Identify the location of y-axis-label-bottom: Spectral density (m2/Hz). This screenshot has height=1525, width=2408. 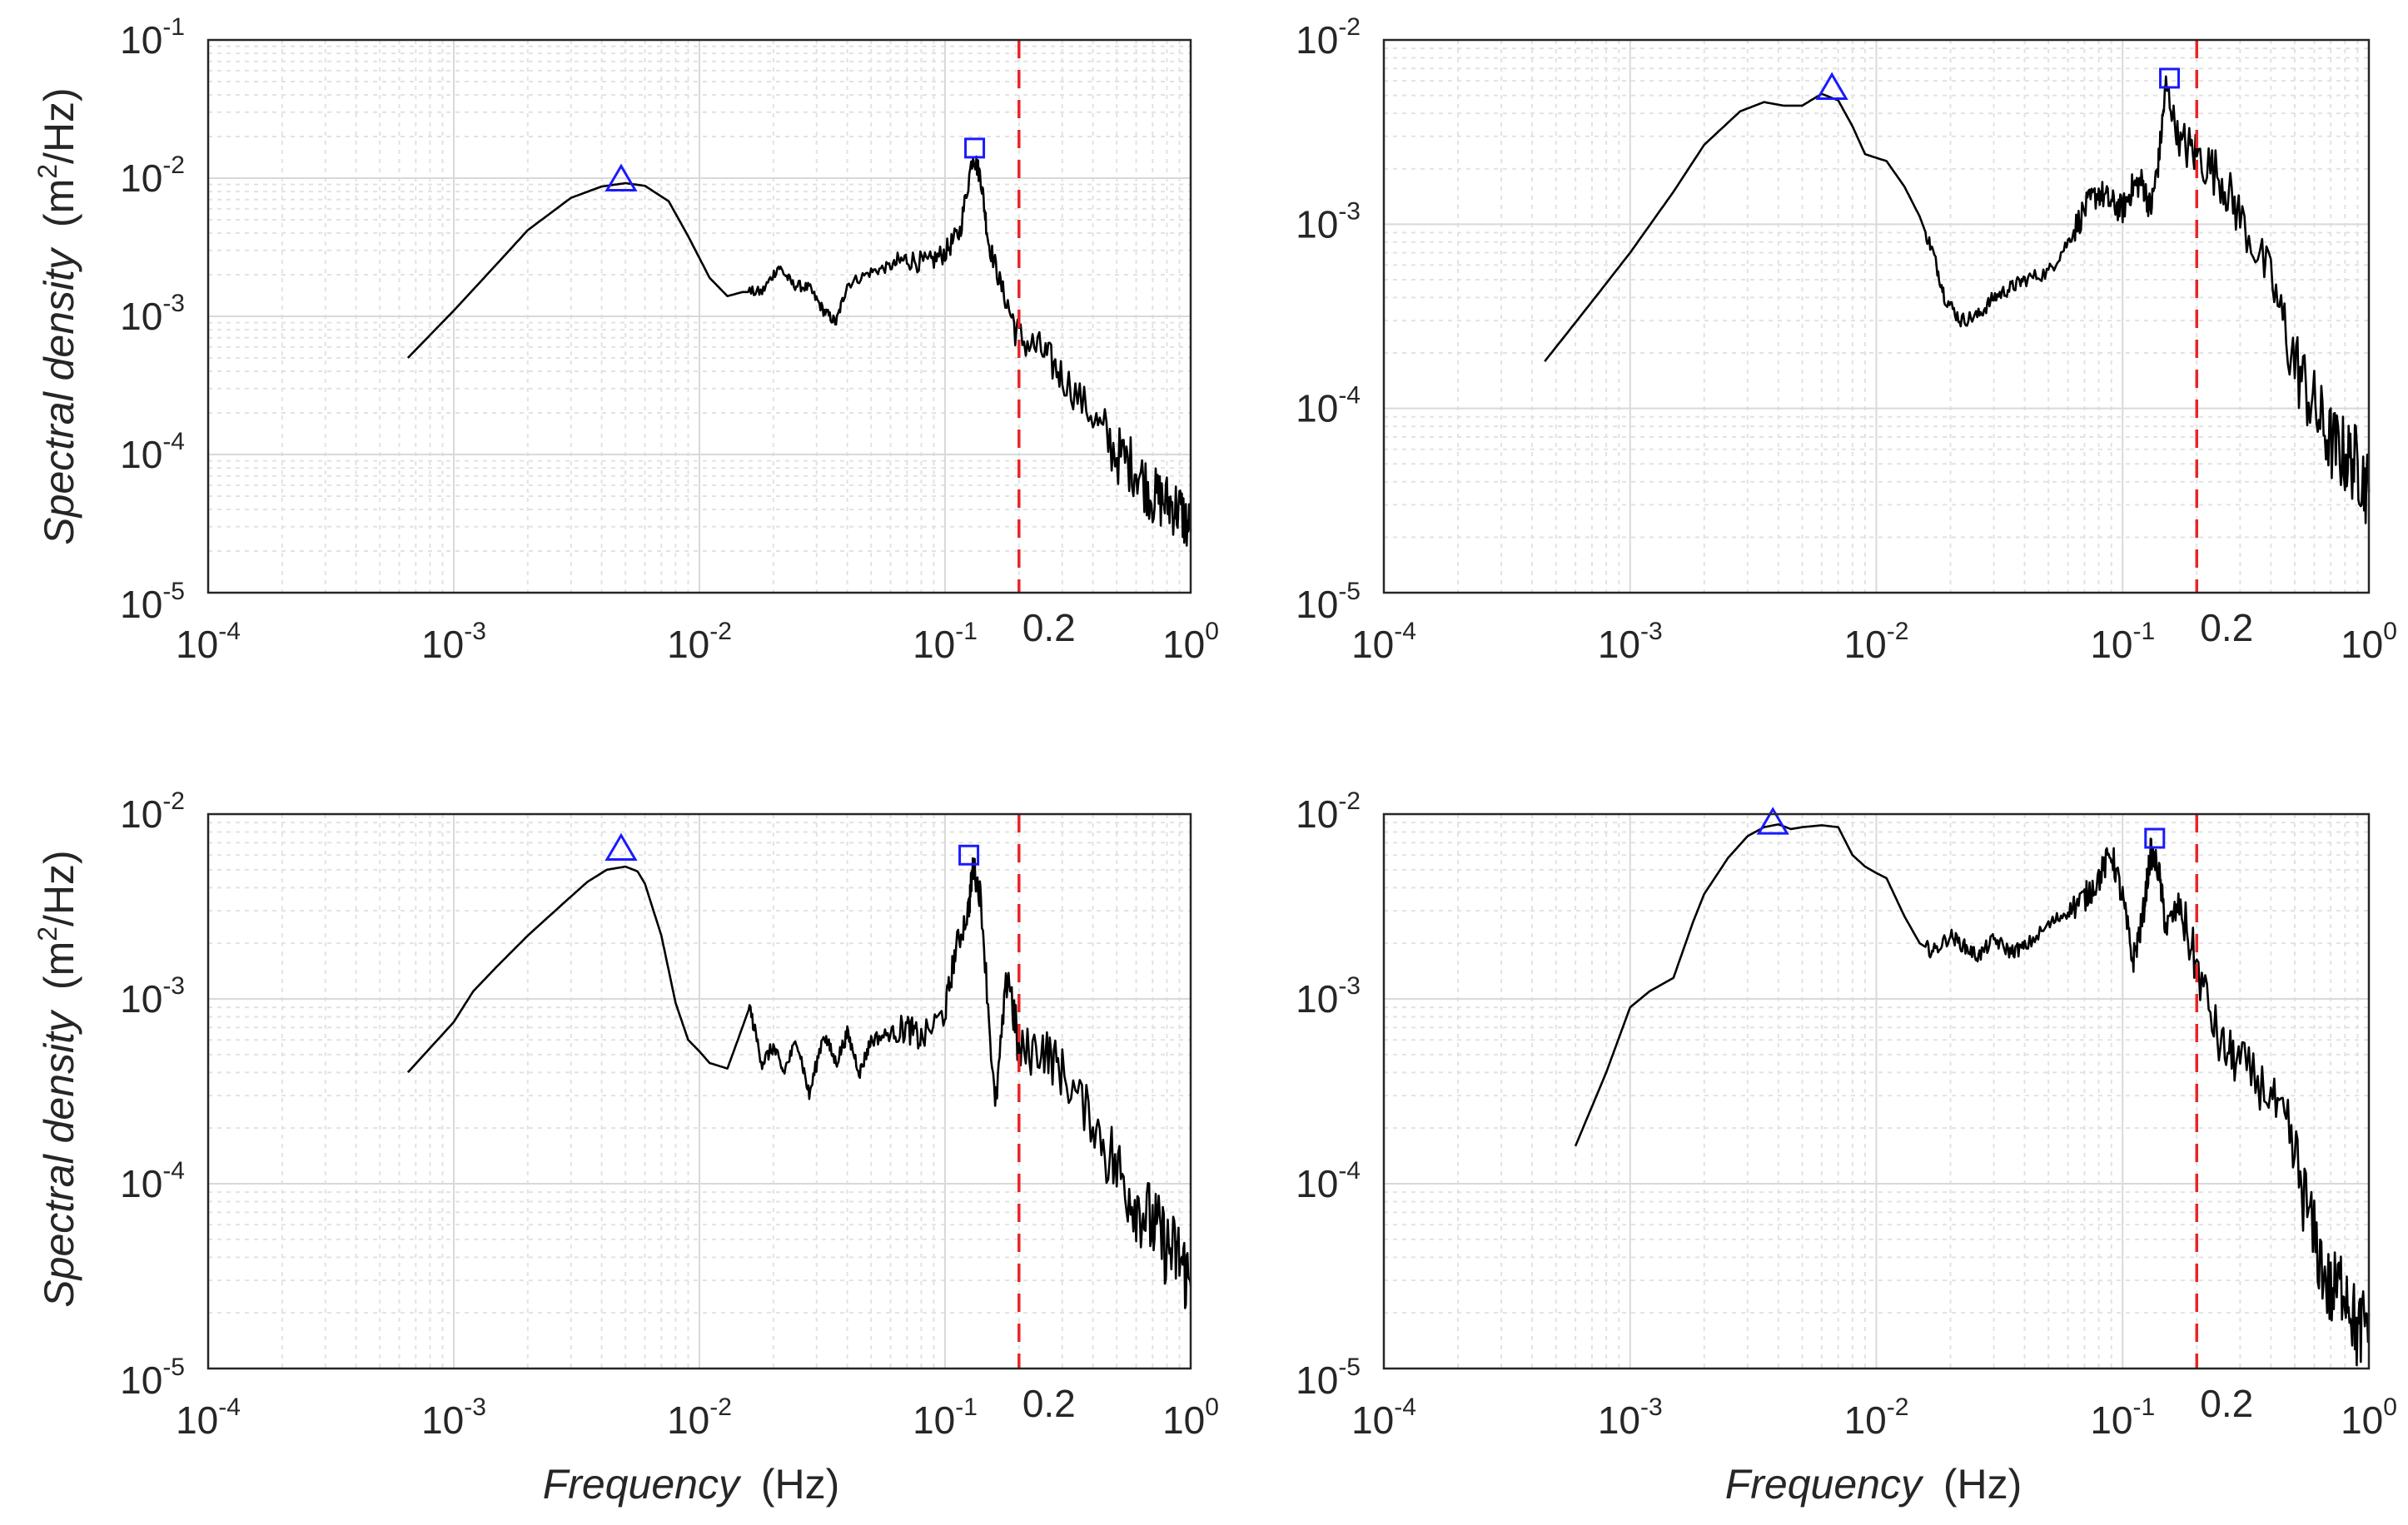
(57, 1078).